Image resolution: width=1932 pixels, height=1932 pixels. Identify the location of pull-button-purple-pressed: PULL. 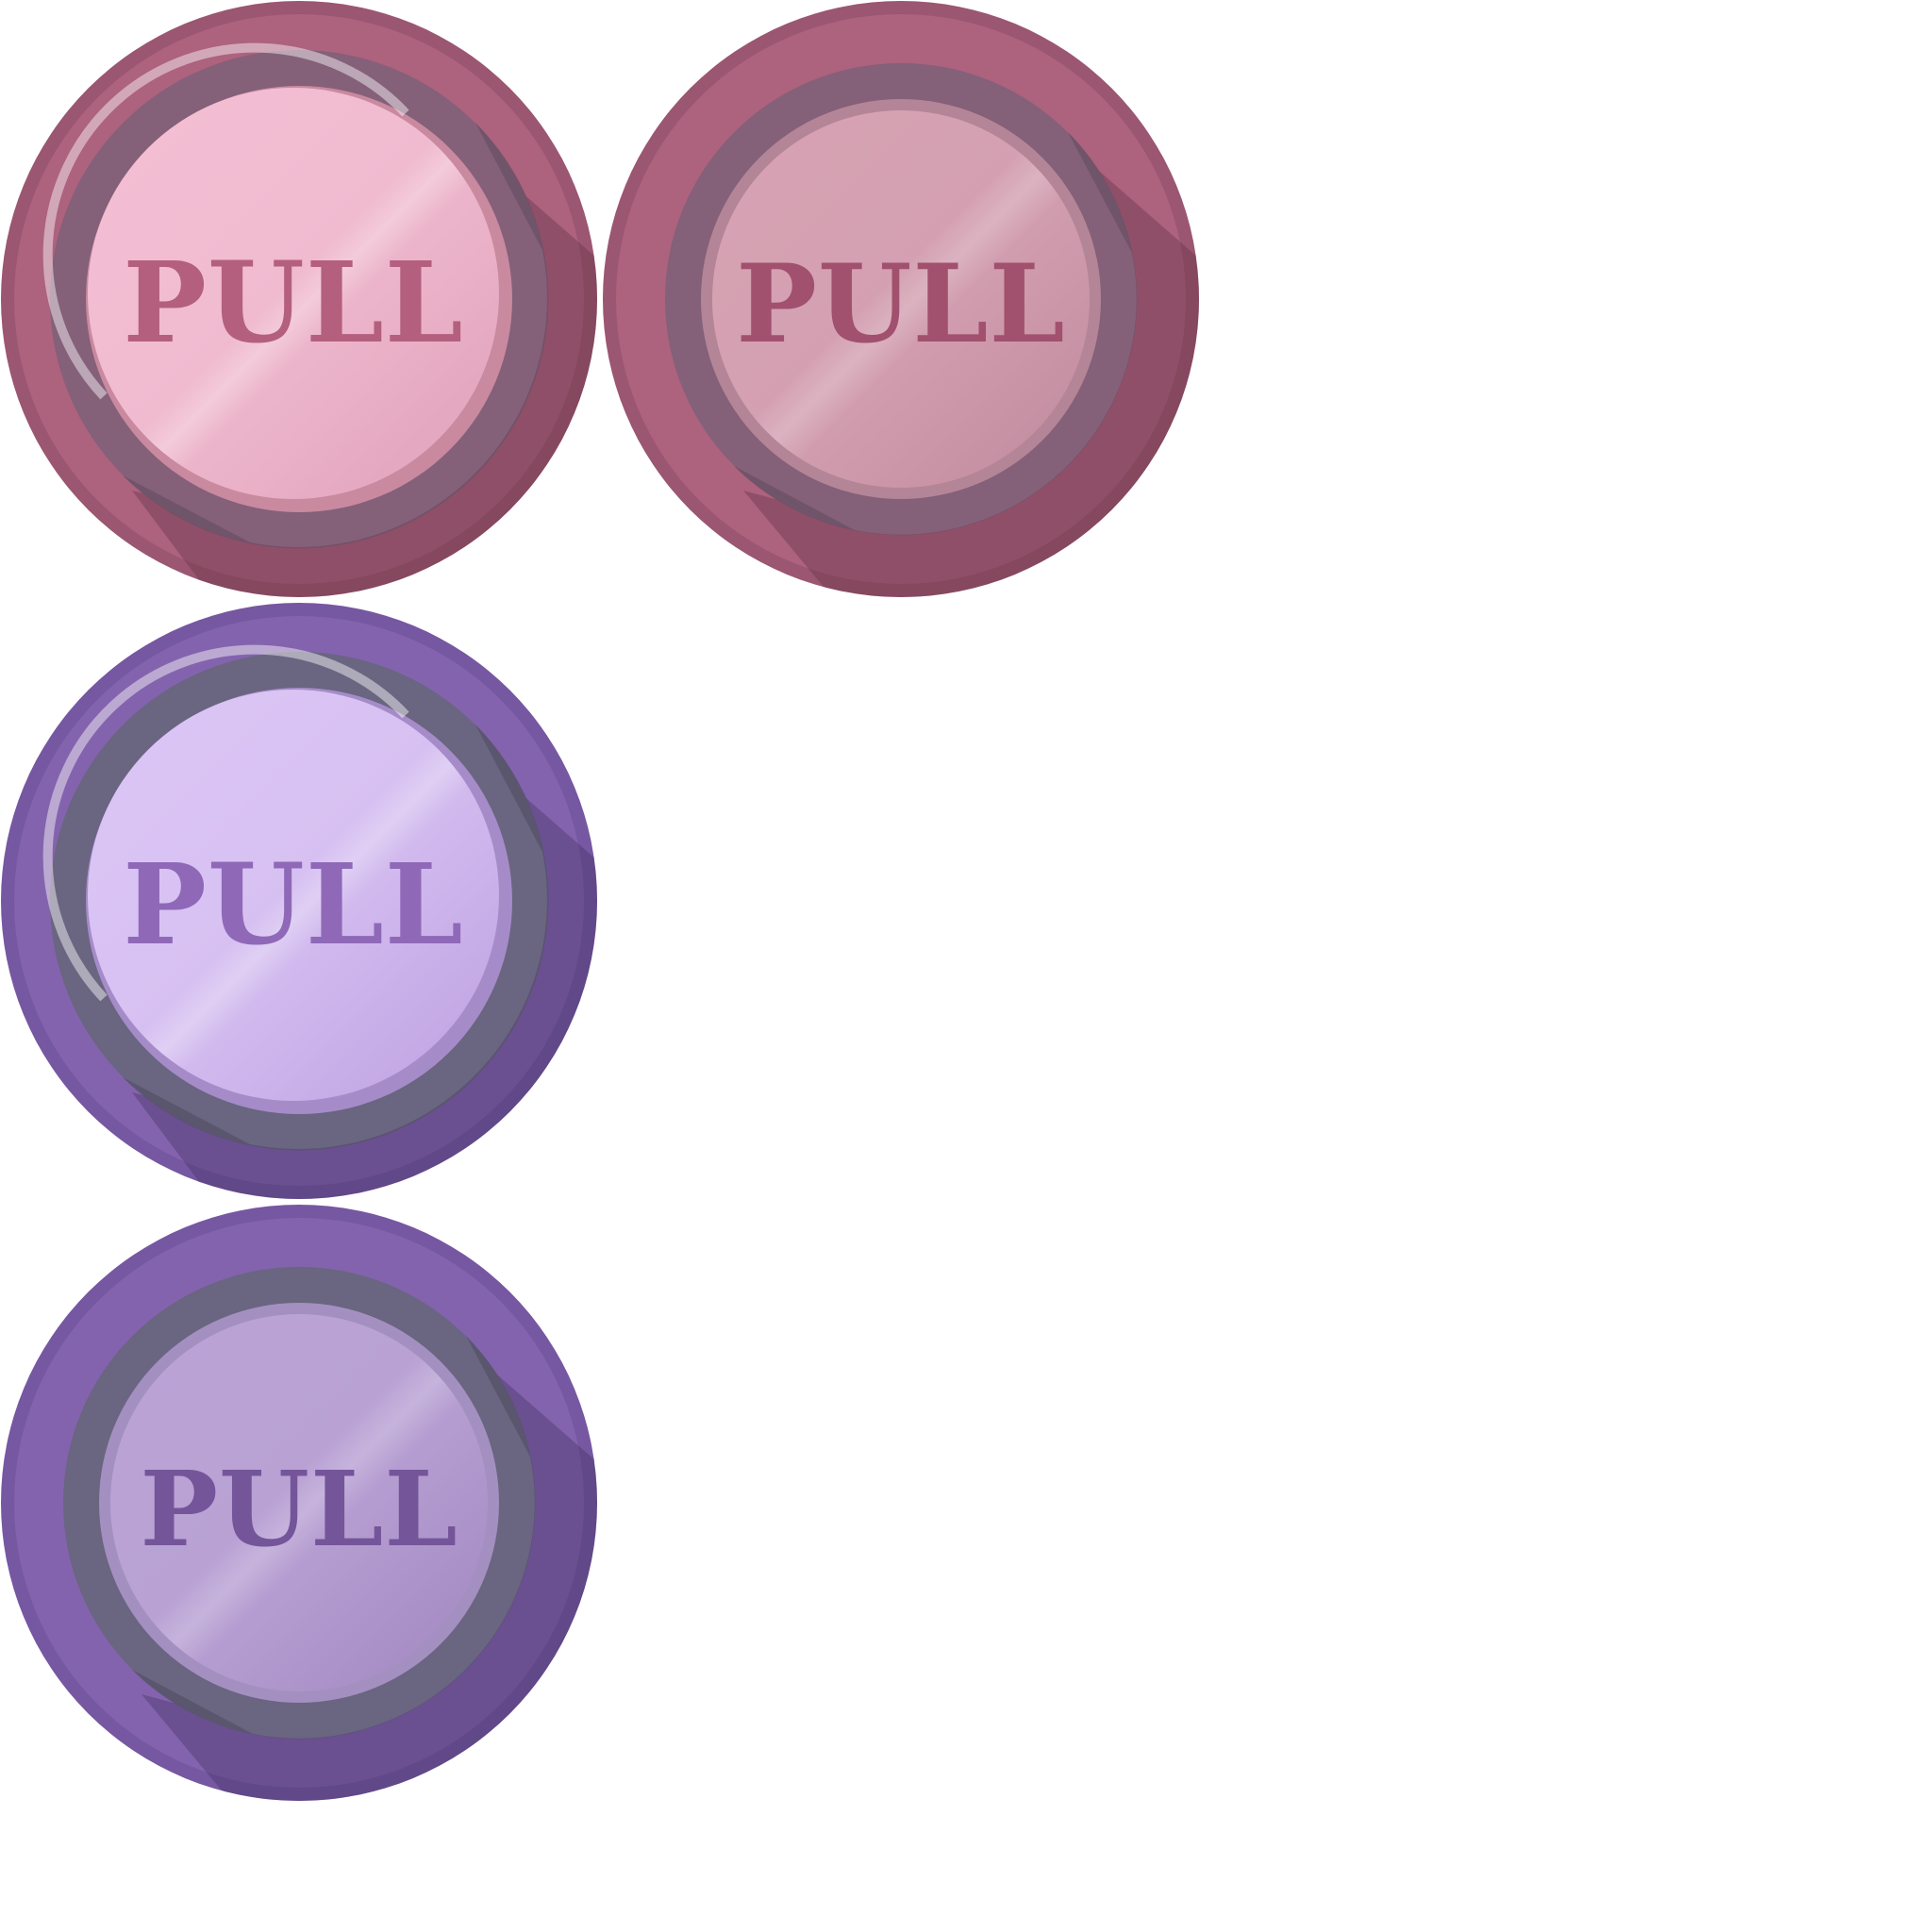
(302, 1505).